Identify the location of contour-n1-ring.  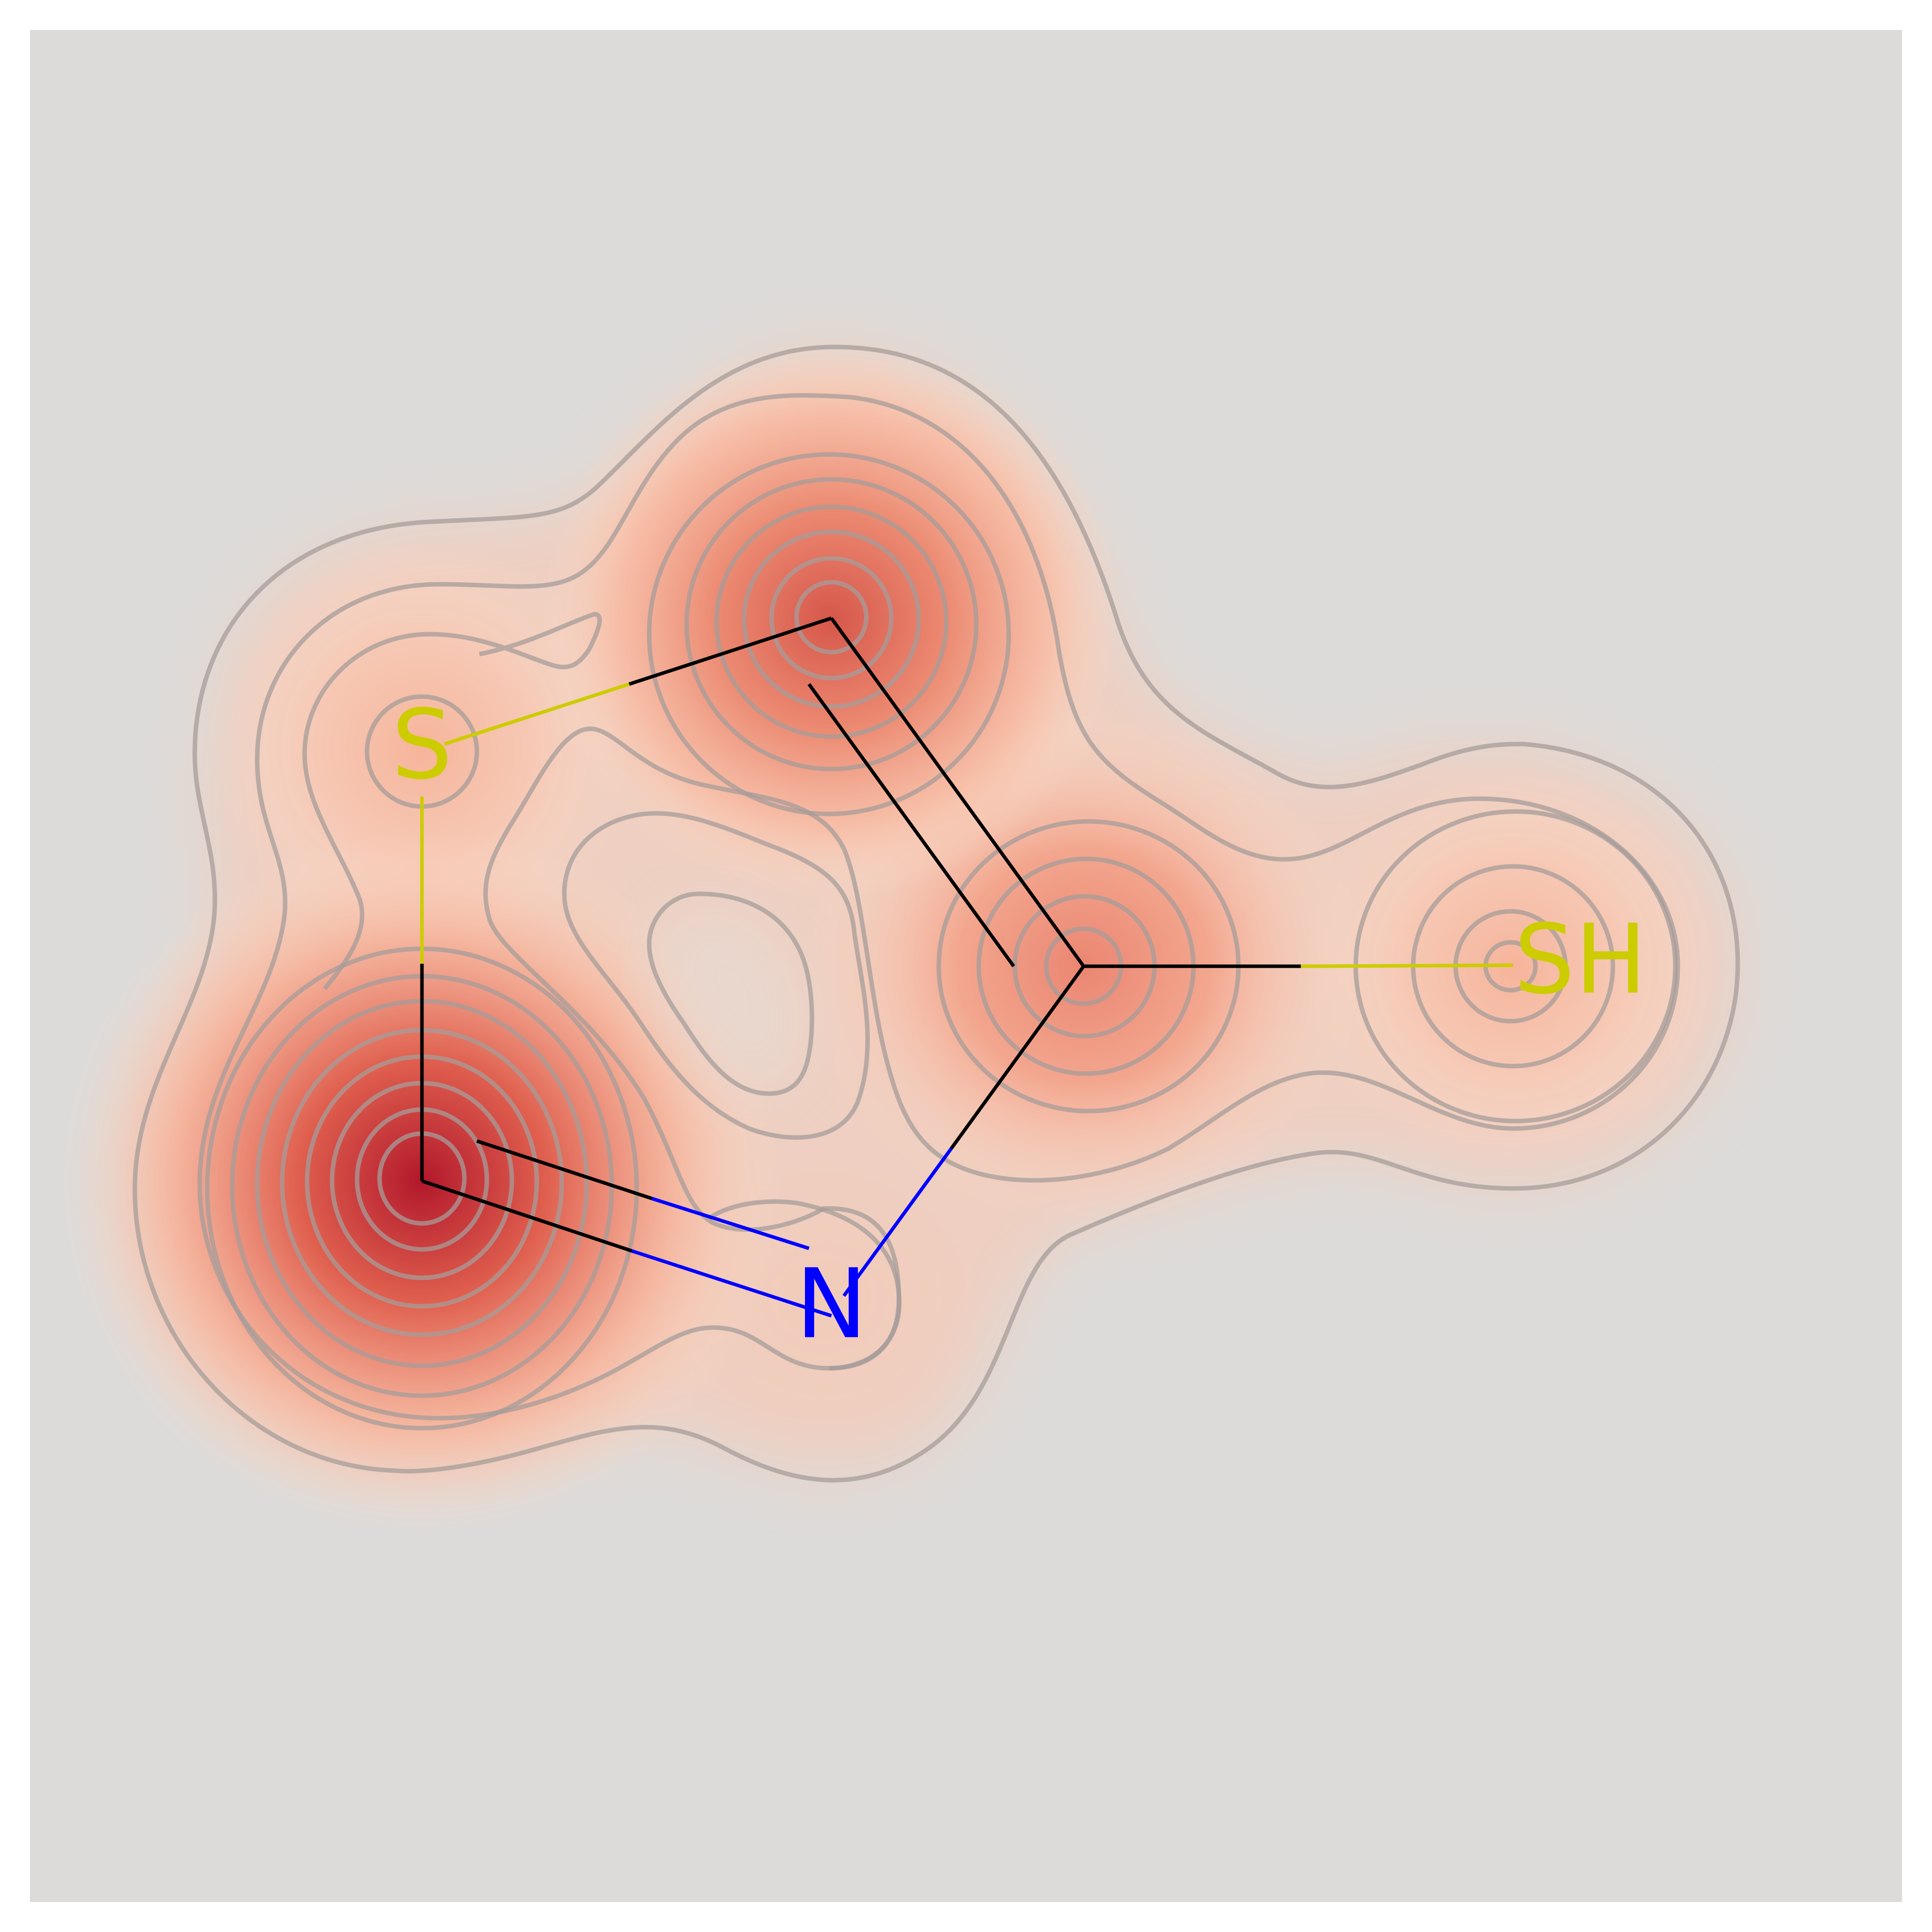
(805, 1285).